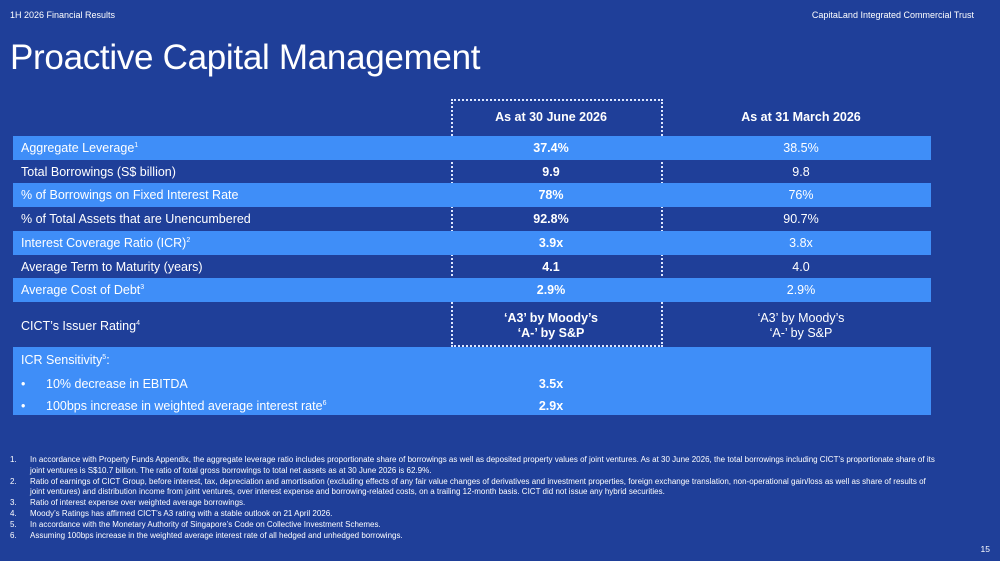 Image resolution: width=1000 pixels, height=561 pixels. Describe the element at coordinates (551, 243) in the screenshot. I see `value-30-june: 3.9x` at that location.